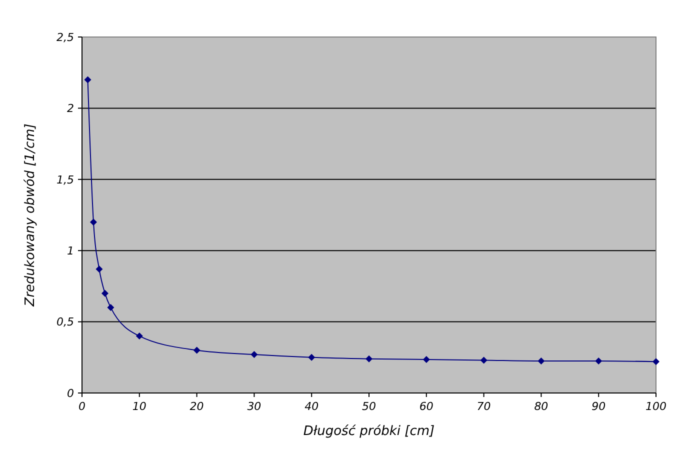 The image size is (678, 452). What do you see at coordinates (30, 216) in the screenshot?
I see `y-axis-title: Zredukowany obwód [1/cm]` at bounding box center [30, 216].